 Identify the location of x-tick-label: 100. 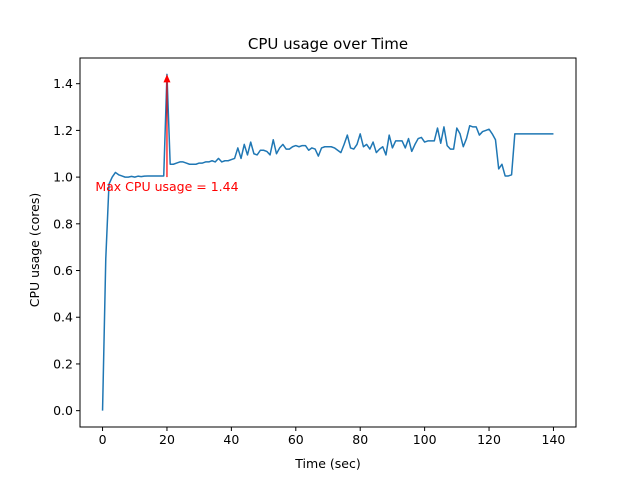
(425, 439).